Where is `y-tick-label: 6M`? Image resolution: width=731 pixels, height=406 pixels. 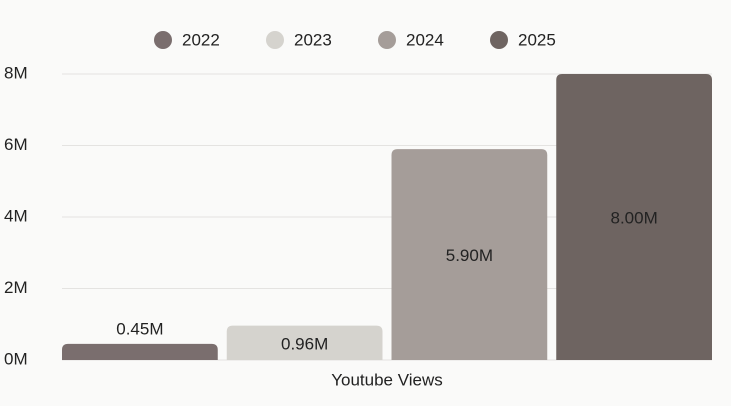
y-tick-label: 6M is located at coordinates (16, 144).